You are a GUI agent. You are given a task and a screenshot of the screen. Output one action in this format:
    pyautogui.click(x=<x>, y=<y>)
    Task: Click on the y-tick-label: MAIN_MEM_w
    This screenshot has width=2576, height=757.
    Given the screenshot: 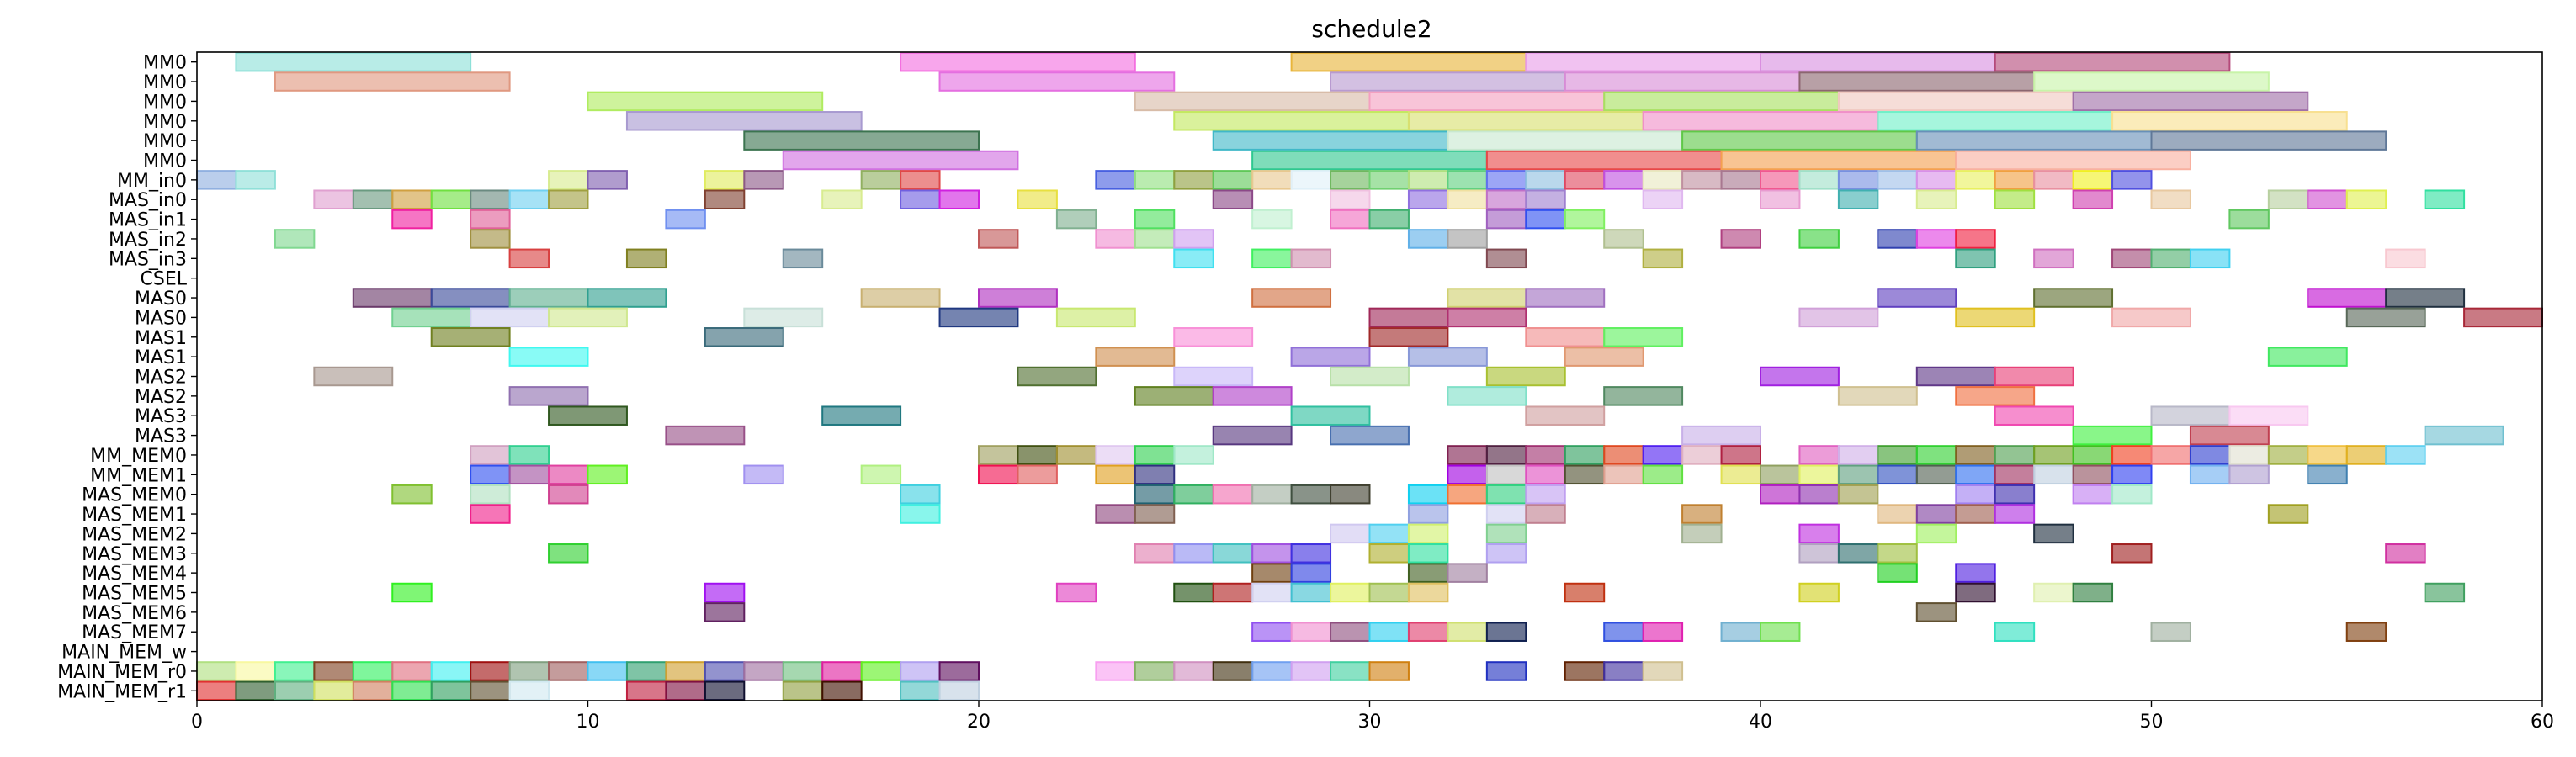 What is the action you would take?
    pyautogui.click(x=124, y=653)
    